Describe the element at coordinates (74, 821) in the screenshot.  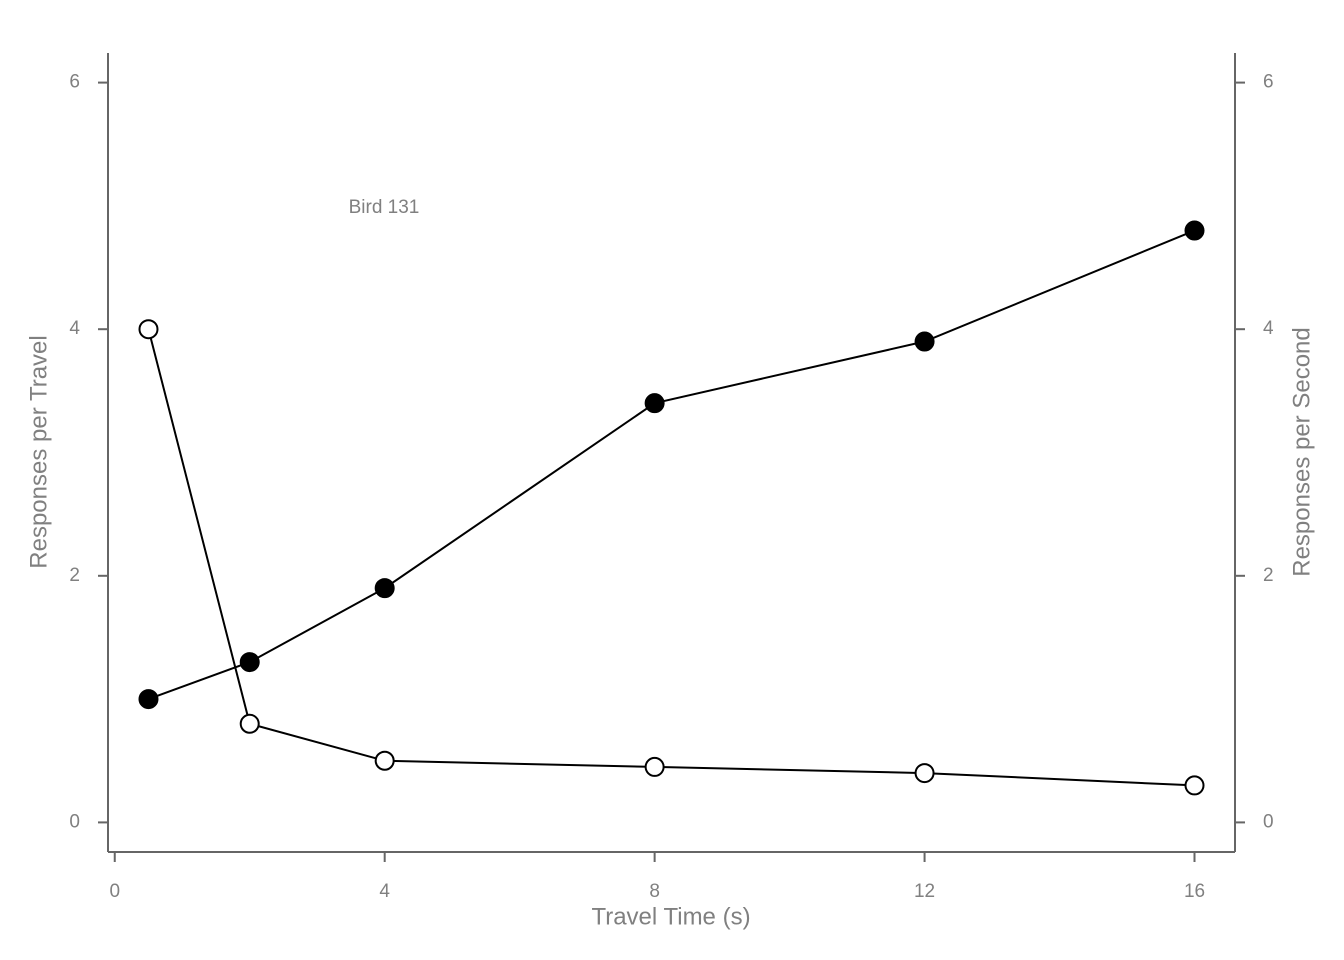
I see `y-tick-label: 0` at that location.